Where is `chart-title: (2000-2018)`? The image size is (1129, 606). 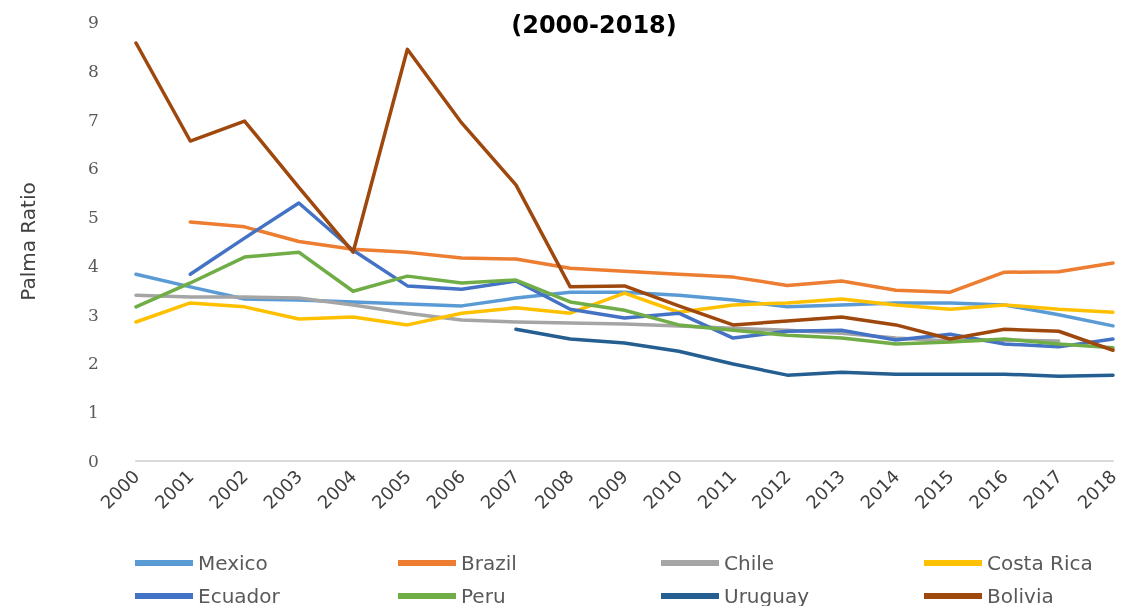
chart-title: (2000-2018) is located at coordinates (594, 25).